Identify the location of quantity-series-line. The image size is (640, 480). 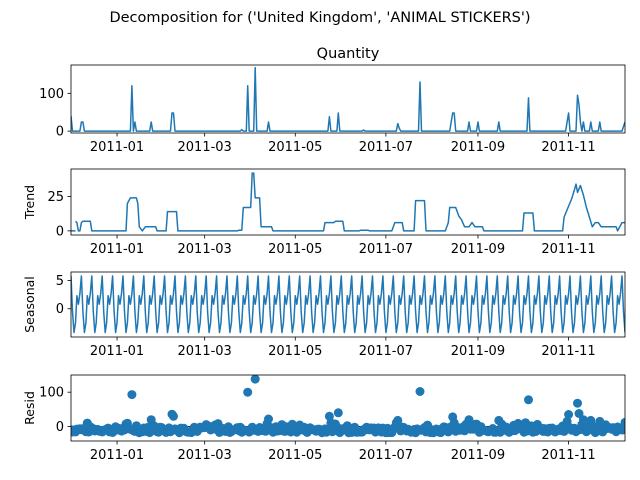
(348, 99).